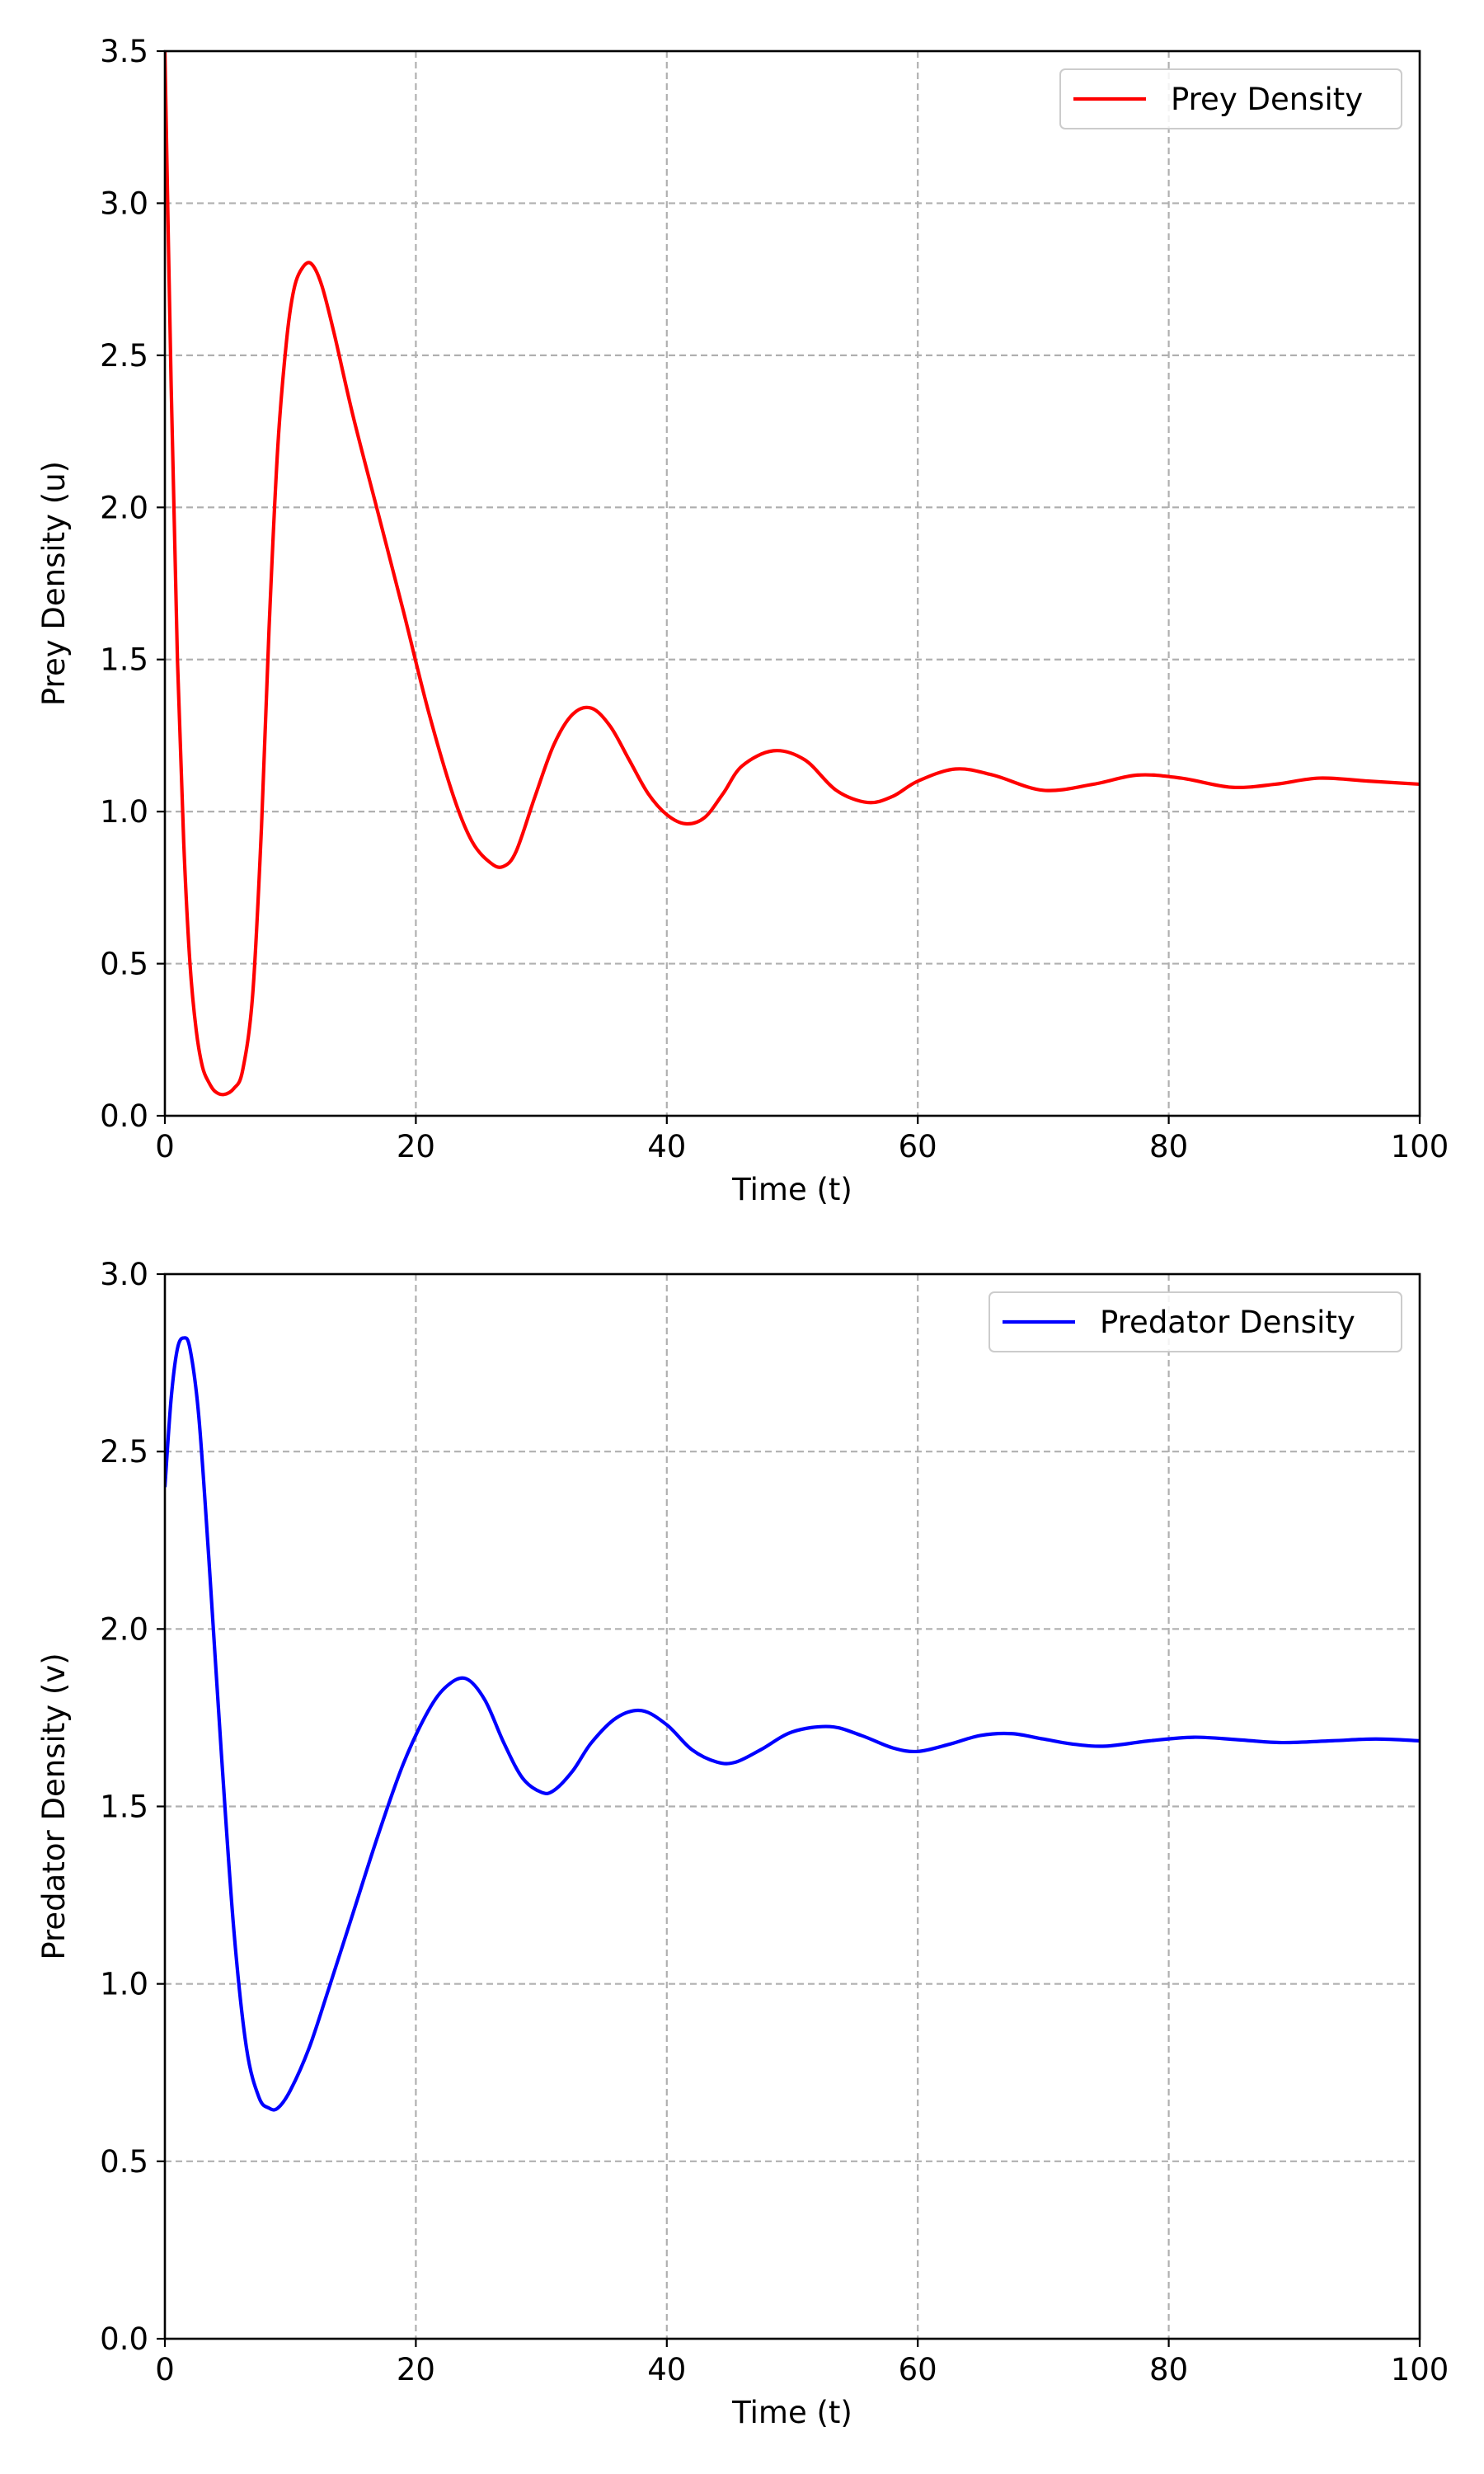  I want to click on predator-x-tick-label: 40, so click(666, 2369).